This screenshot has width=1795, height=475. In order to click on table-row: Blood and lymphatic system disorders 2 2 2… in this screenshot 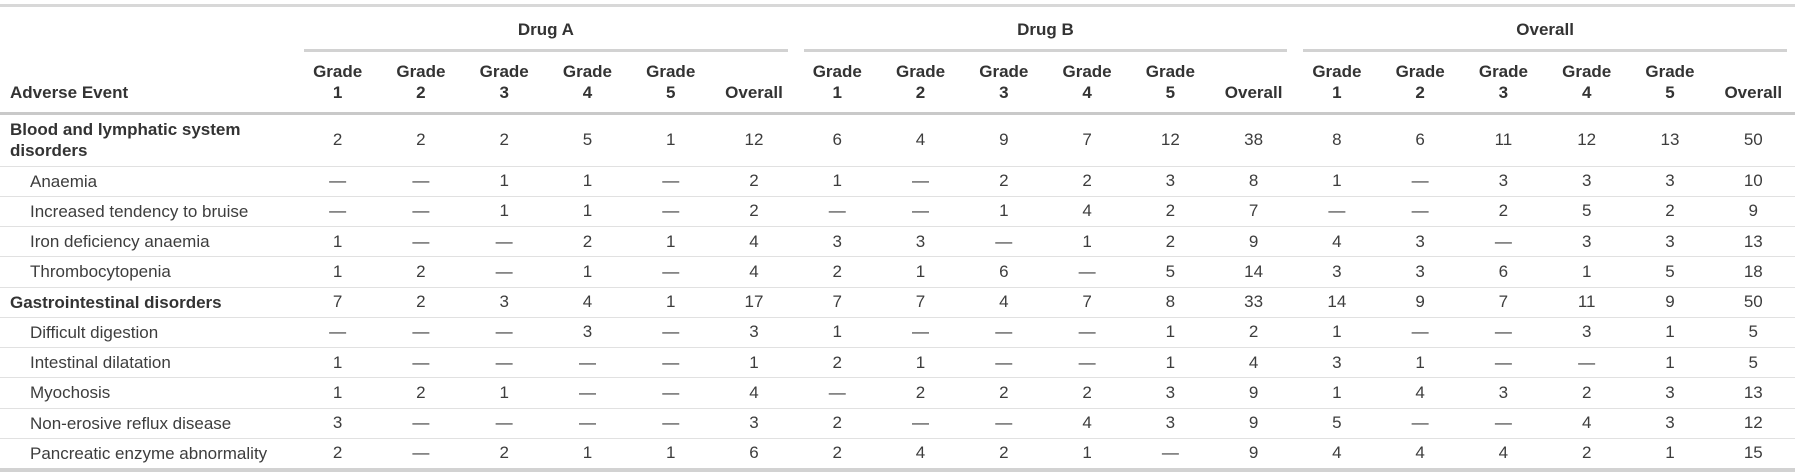, I will do `click(897, 140)`.